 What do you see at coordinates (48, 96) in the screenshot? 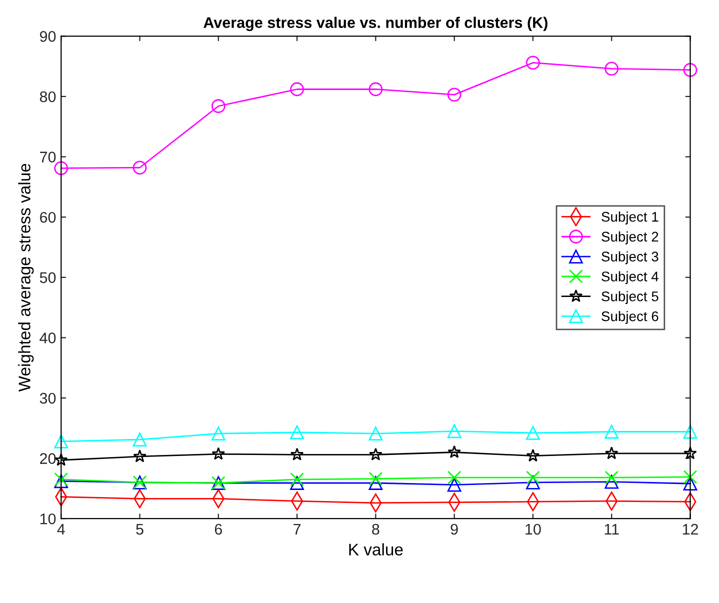
I see `y-tick-label: 80` at bounding box center [48, 96].